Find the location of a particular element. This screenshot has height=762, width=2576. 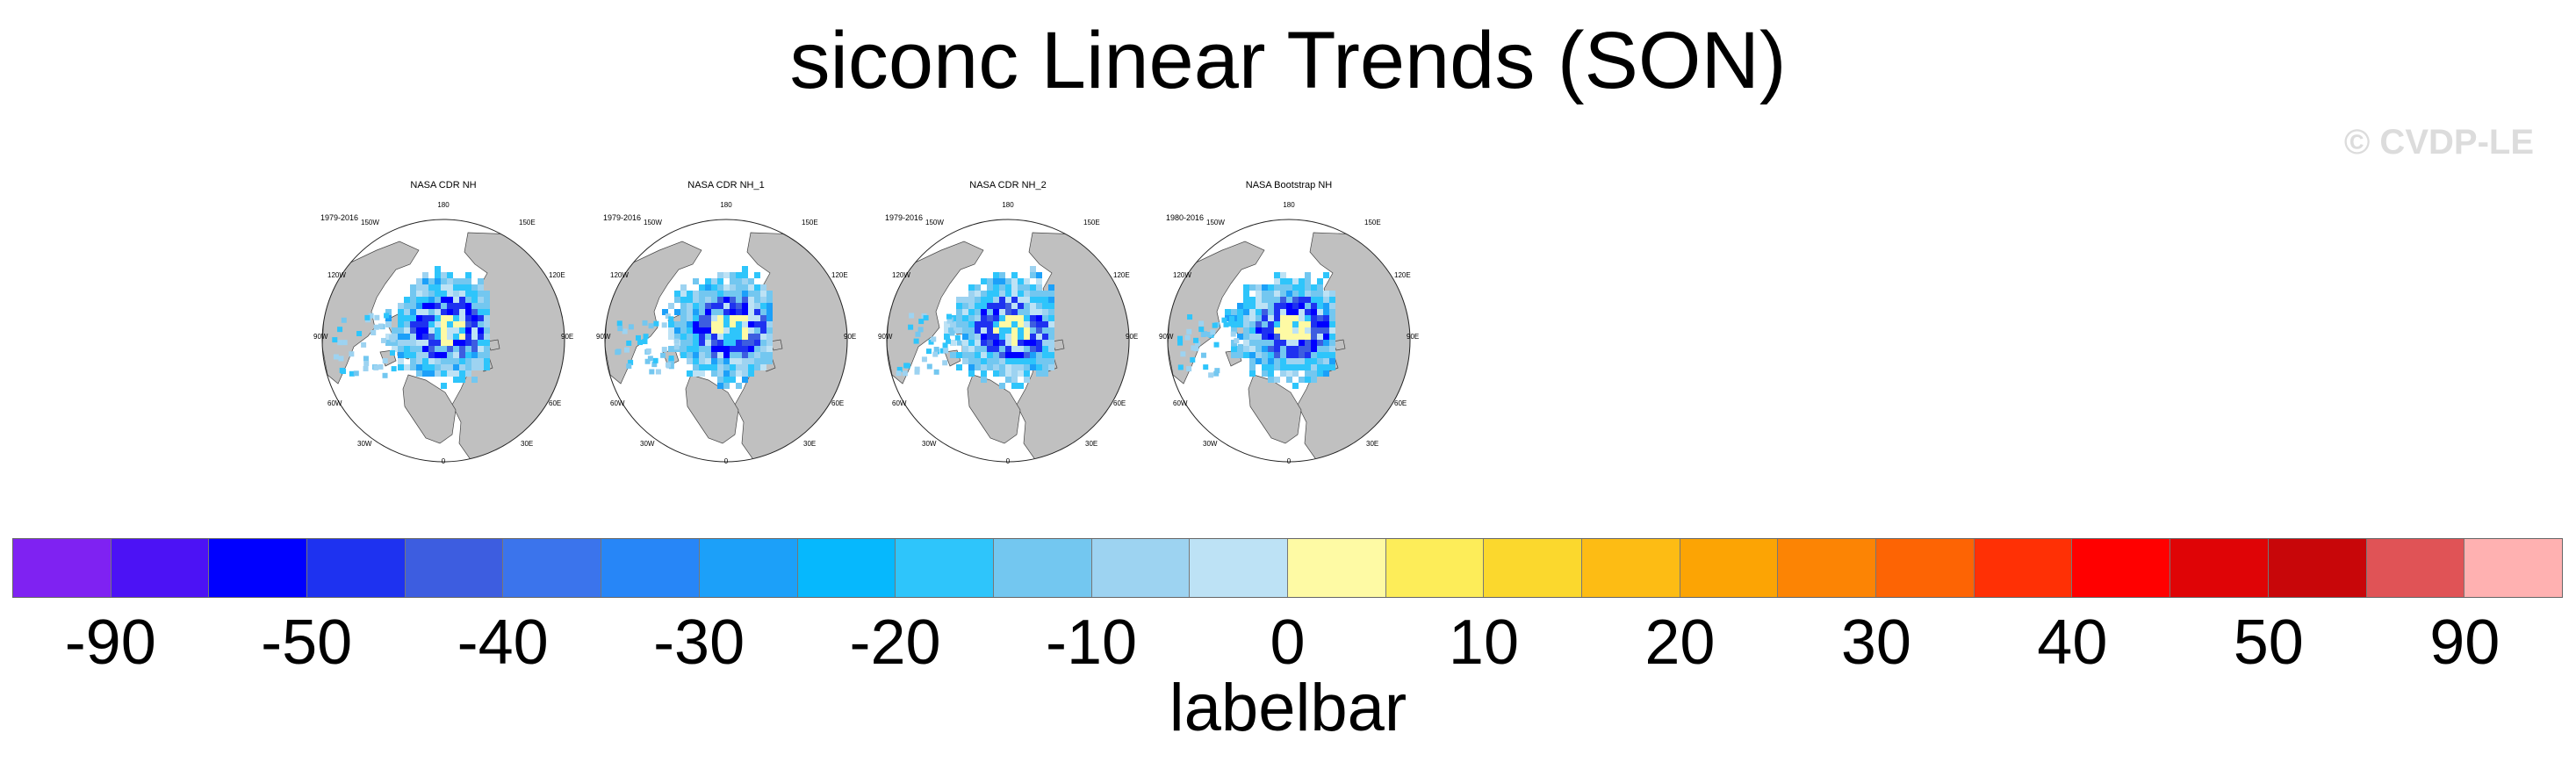

labelbar-box is located at coordinates (2513, 568).